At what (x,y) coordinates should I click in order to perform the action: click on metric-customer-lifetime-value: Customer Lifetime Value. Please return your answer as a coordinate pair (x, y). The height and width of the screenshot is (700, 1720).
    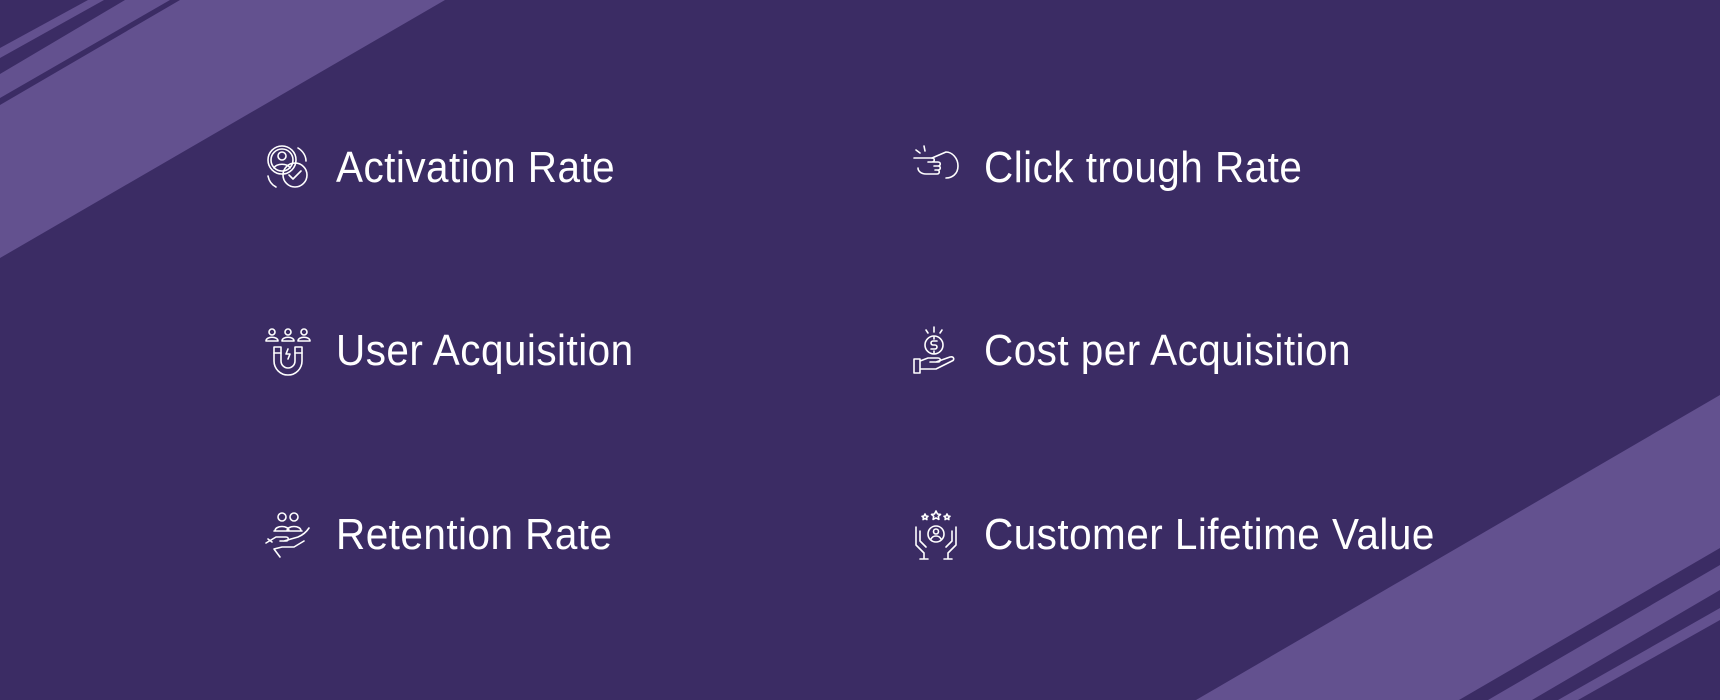
    Looking at the image, I should click on (1192, 535).